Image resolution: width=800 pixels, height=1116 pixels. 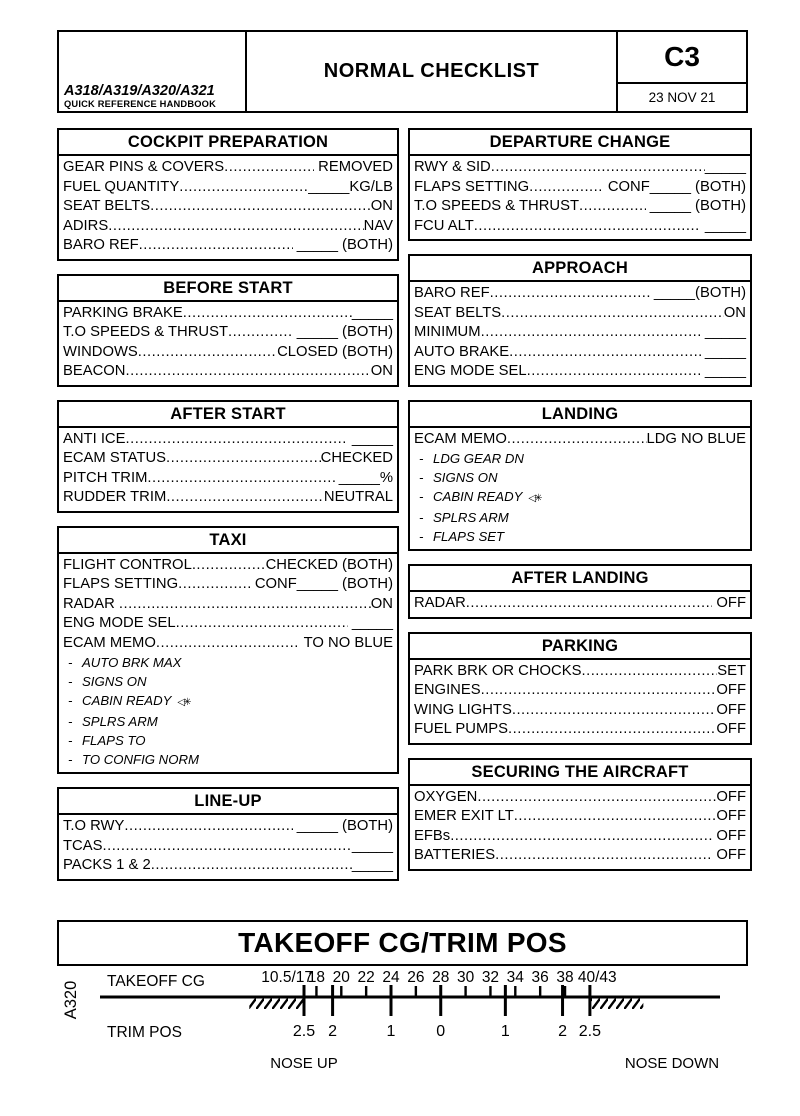 I want to click on section-title: DEPARTURE CHANGE, so click(x=580, y=143).